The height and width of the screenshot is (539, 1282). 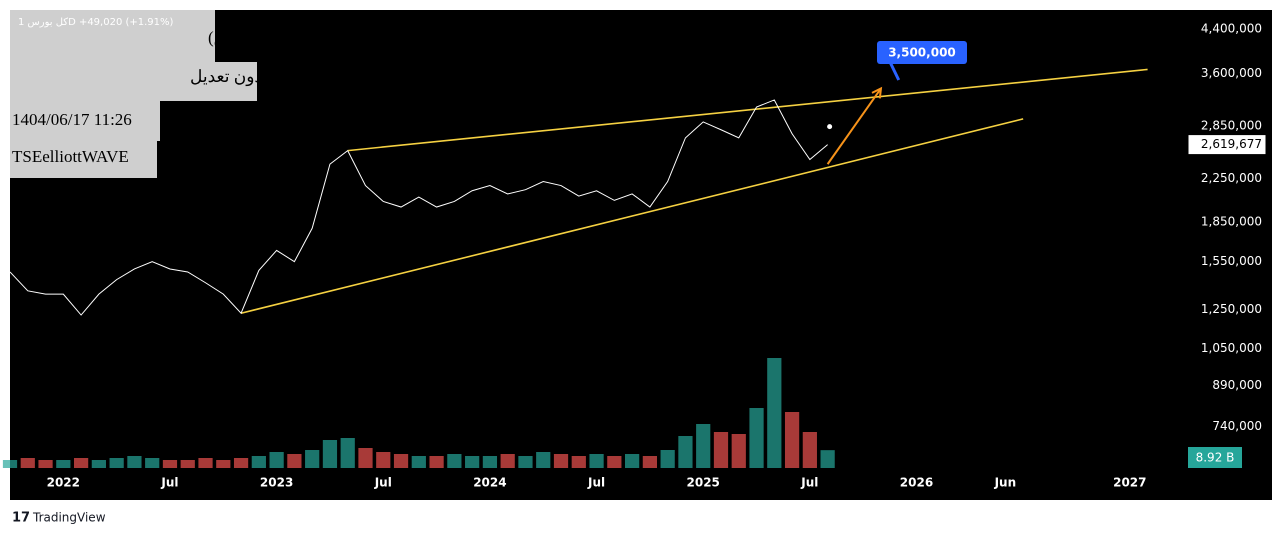 I want to click on chart-subtitle: روزانه / عادی / بدون تعدیل, so click(x=282, y=77).